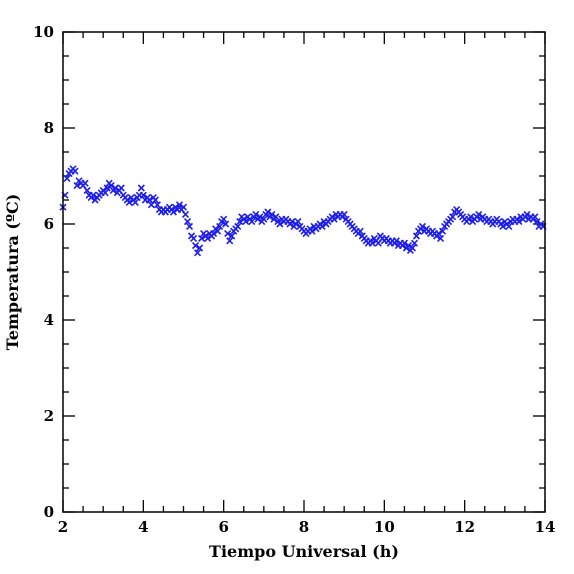  I want to click on y-tick-label: 10, so click(43, 32).